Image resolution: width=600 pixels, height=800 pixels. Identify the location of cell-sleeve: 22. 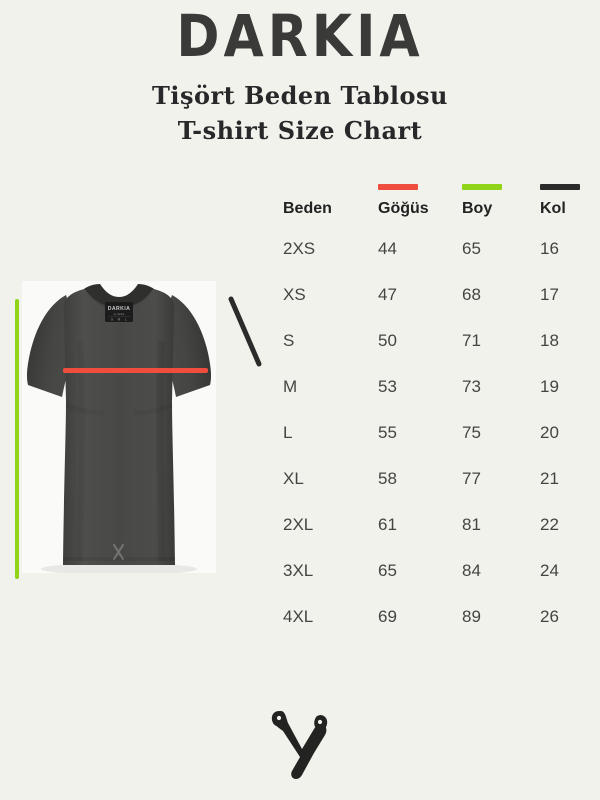
(549, 524).